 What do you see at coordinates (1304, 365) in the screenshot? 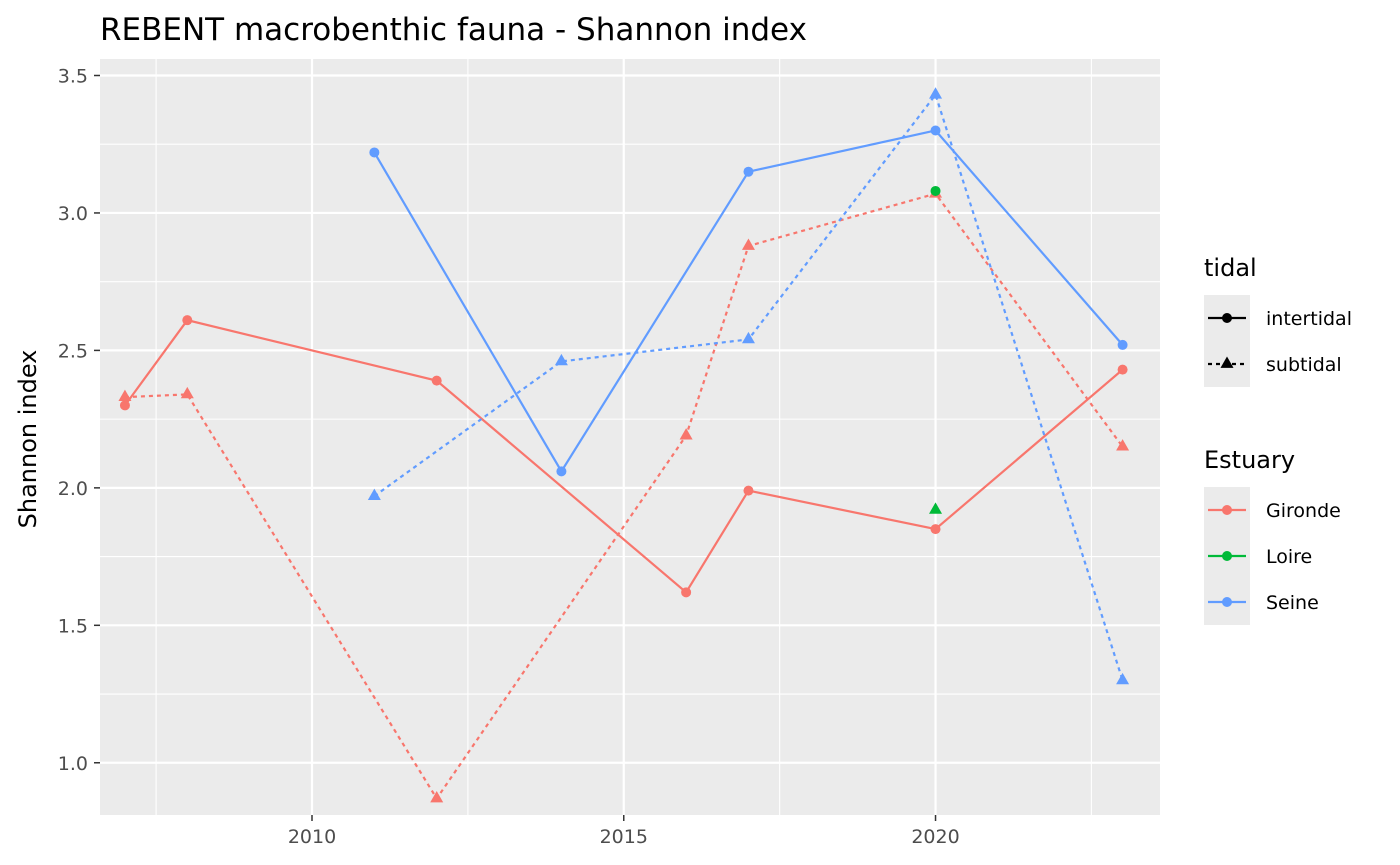
I see `legend-label: subtidal` at bounding box center [1304, 365].